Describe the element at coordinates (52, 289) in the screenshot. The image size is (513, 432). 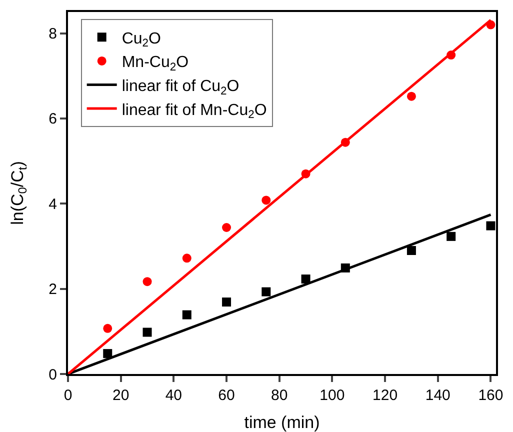
I see `y-tick-label: 2` at that location.